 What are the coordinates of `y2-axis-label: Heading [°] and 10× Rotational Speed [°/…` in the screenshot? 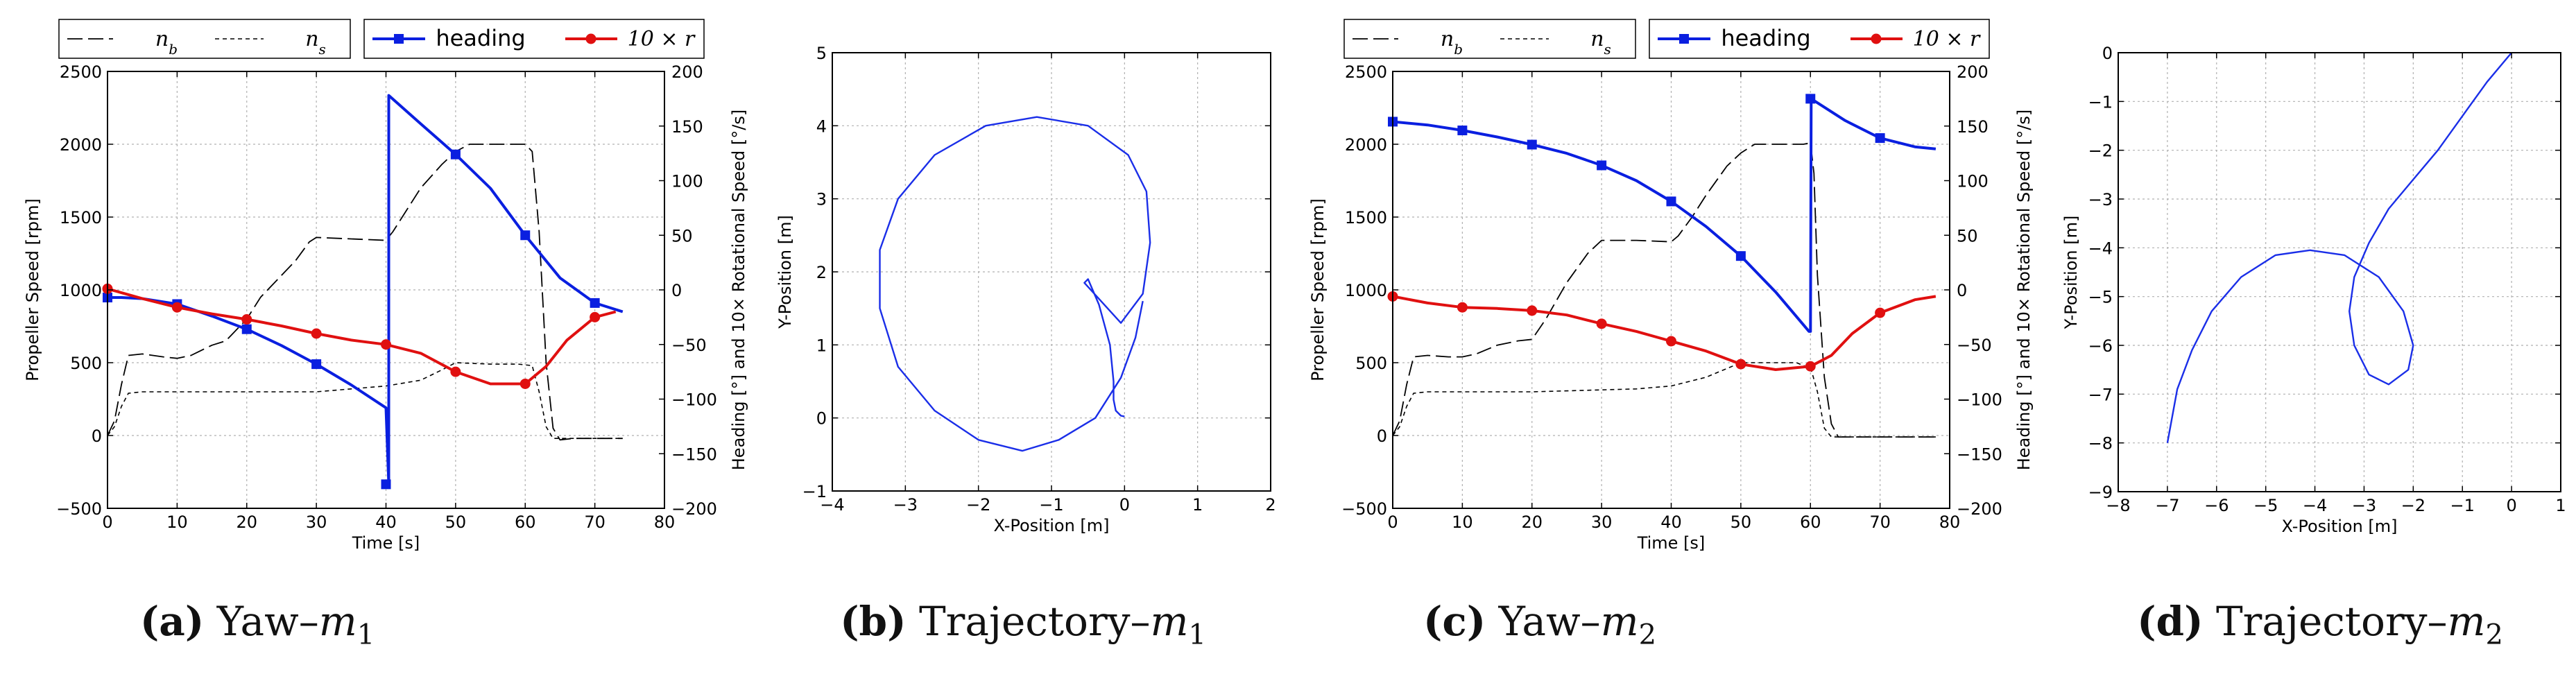 It's located at (738, 290).